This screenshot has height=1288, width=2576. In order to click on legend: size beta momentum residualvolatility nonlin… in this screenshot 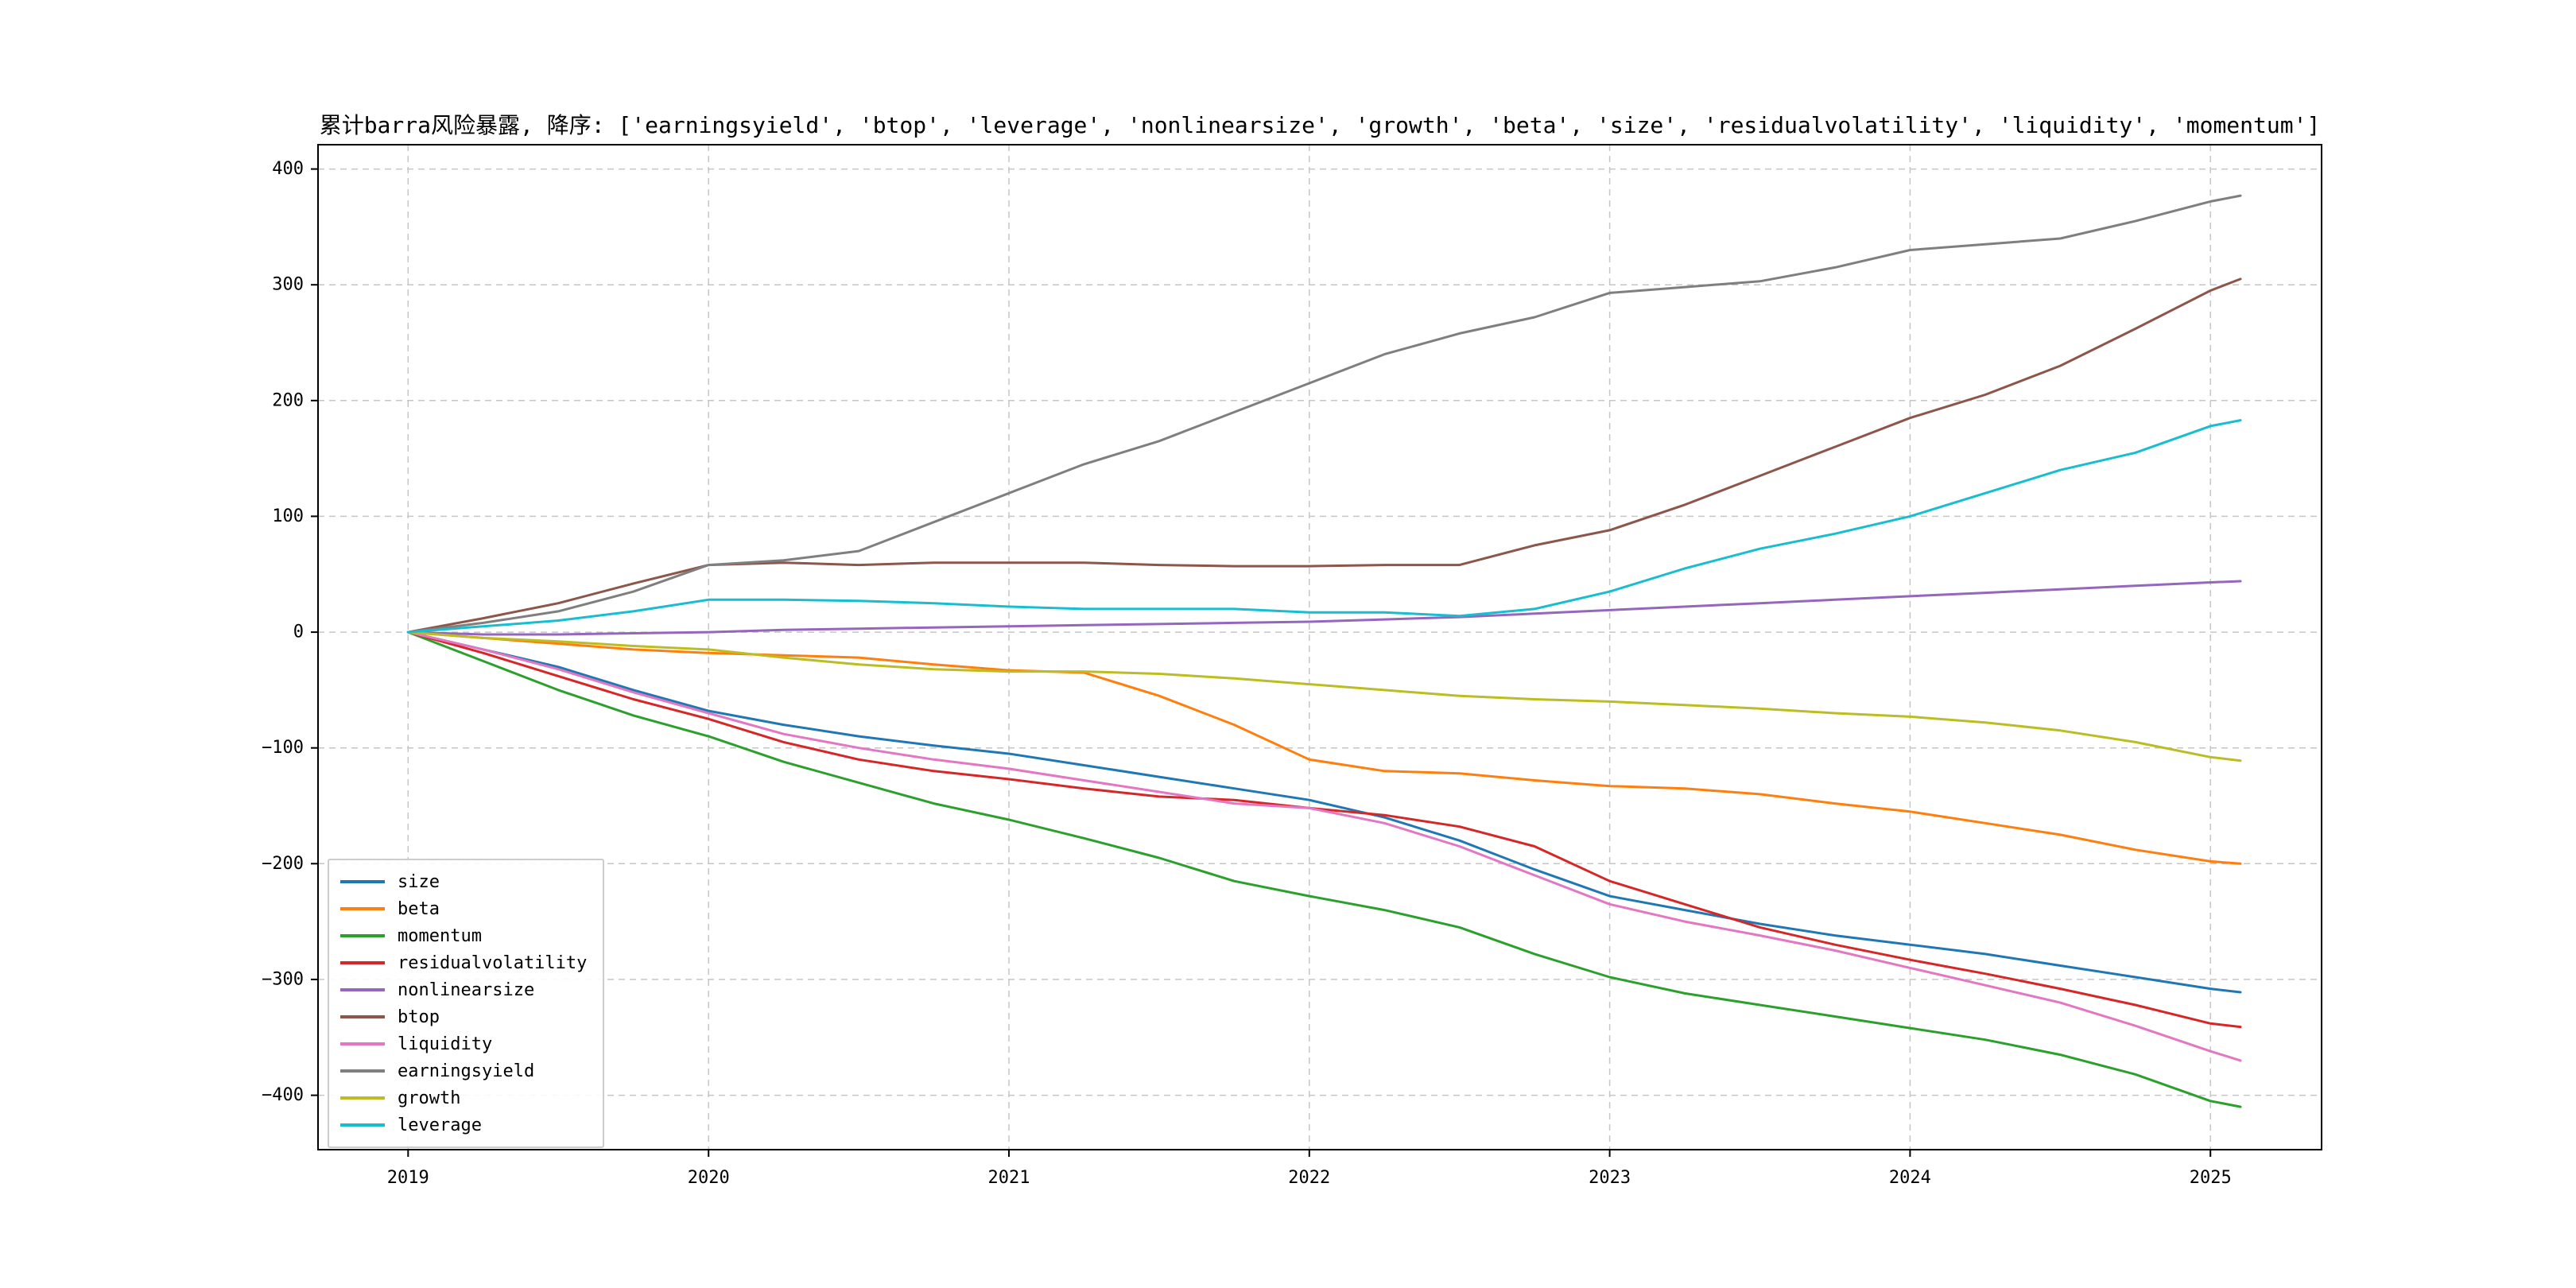, I will do `click(466, 1004)`.